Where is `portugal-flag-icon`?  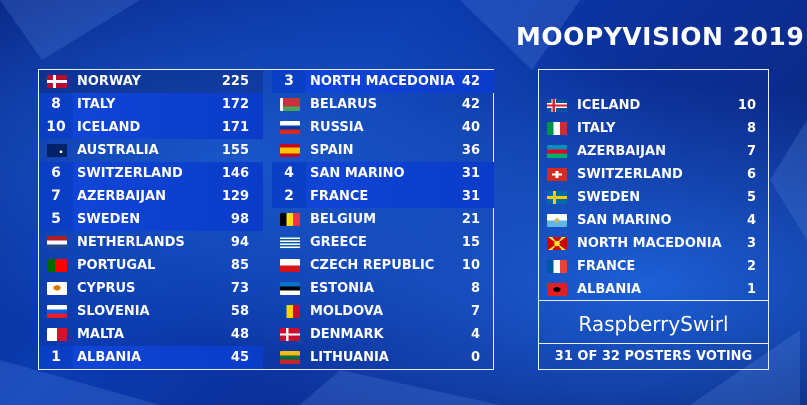
portugal-flag-icon is located at coordinates (57, 265).